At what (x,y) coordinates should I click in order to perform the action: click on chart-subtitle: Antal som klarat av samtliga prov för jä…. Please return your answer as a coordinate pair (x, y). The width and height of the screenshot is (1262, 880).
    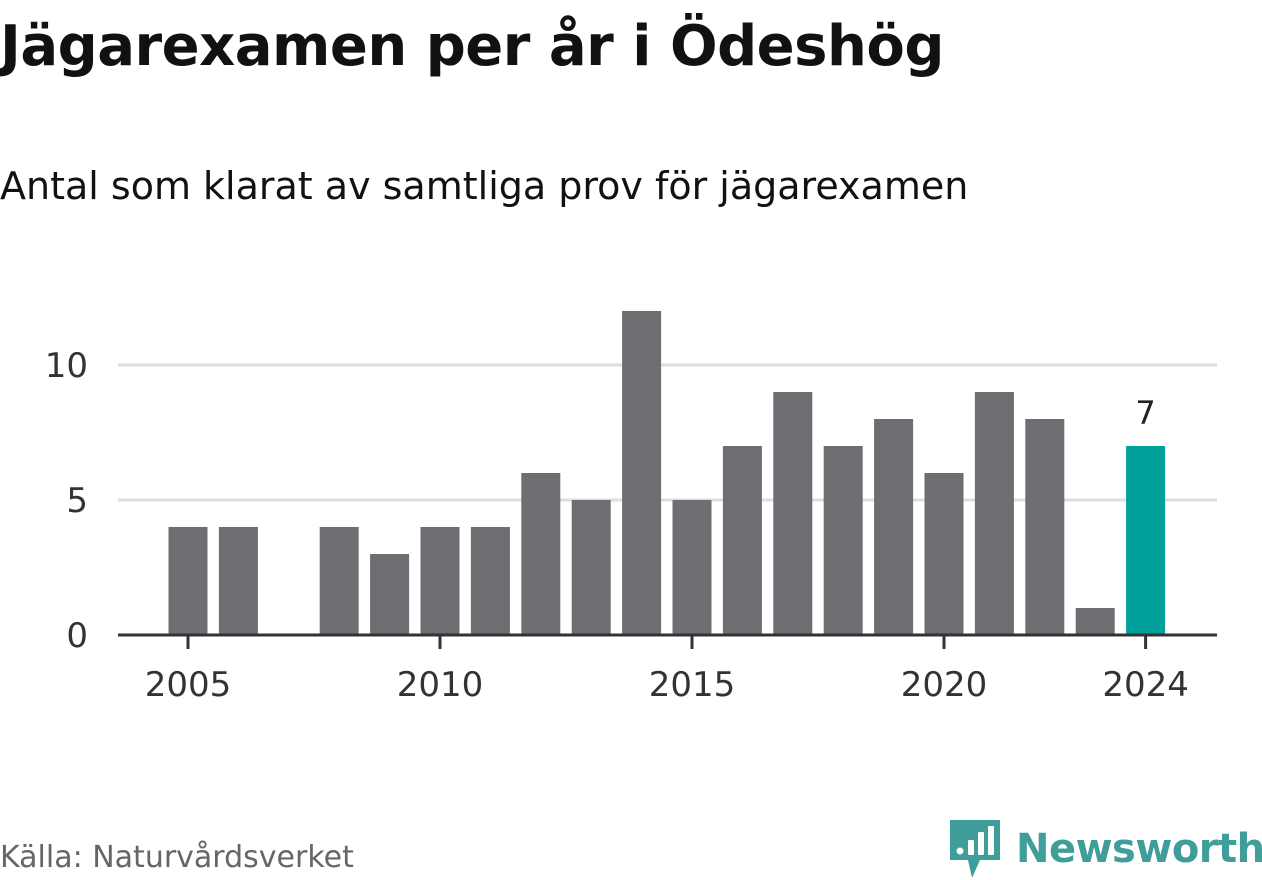
    Looking at the image, I should click on (484, 186).